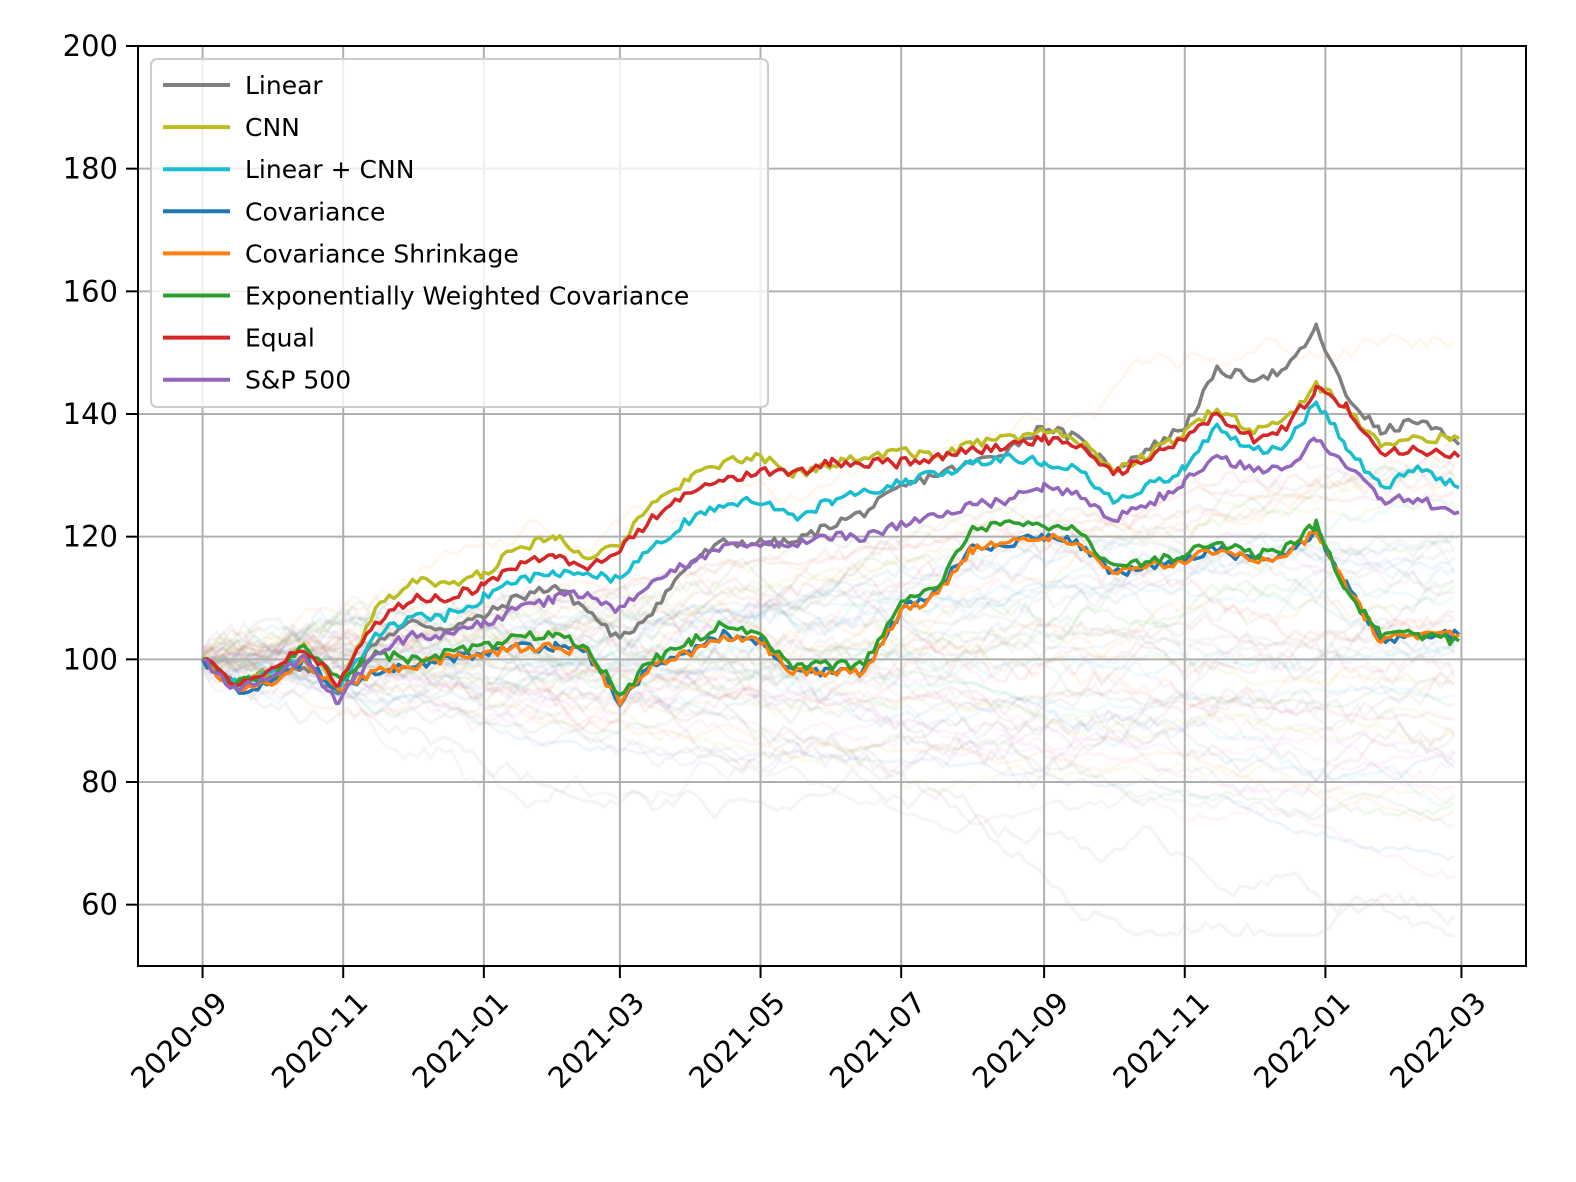 This screenshot has height=1182, width=1576. Describe the element at coordinates (90, 537) in the screenshot. I see `y-tick-label: 120` at that location.